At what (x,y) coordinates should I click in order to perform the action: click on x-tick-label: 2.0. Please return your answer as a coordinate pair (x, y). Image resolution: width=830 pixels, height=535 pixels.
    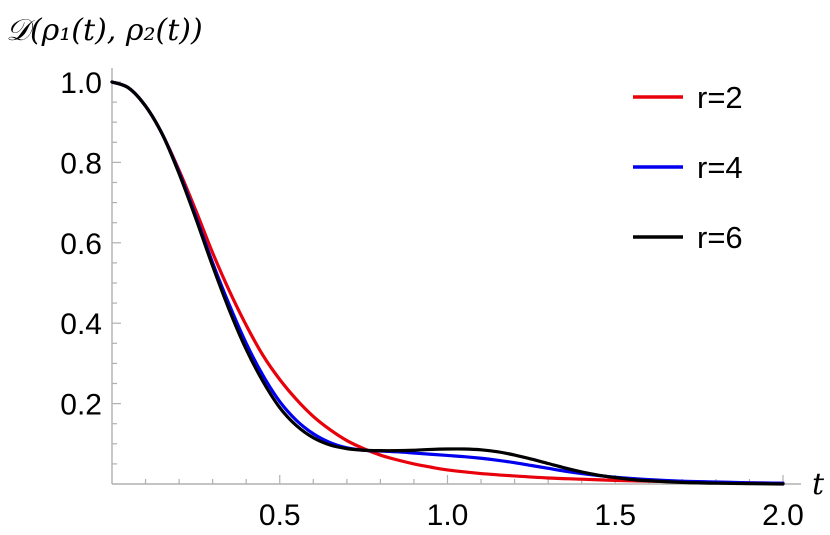
    Looking at the image, I should click on (783, 515).